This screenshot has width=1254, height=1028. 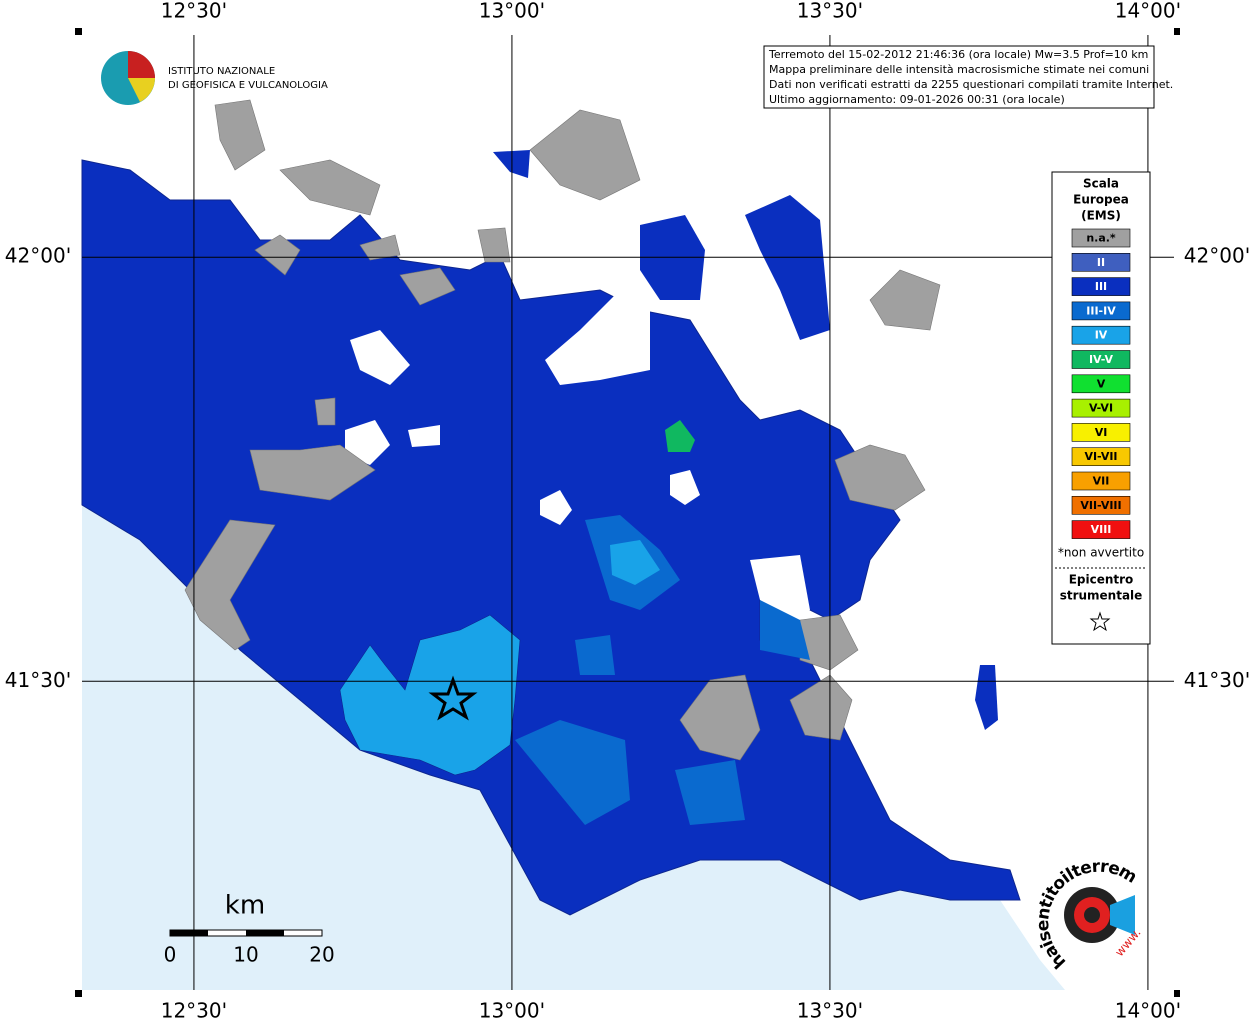 I want to click on institute-name: DI GEOFISICA E VULCANOLOGIA, so click(x=248, y=85).